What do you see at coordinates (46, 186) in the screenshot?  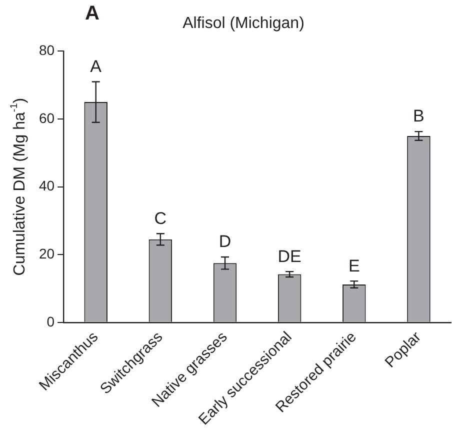 I see `y-tick-label: 40` at bounding box center [46, 186].